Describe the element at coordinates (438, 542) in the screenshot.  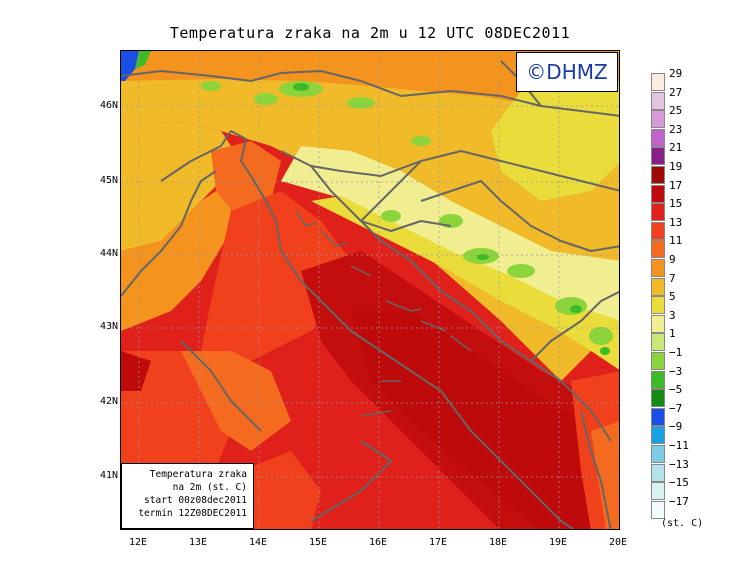
I see `lon-label-17e: 17E` at that location.